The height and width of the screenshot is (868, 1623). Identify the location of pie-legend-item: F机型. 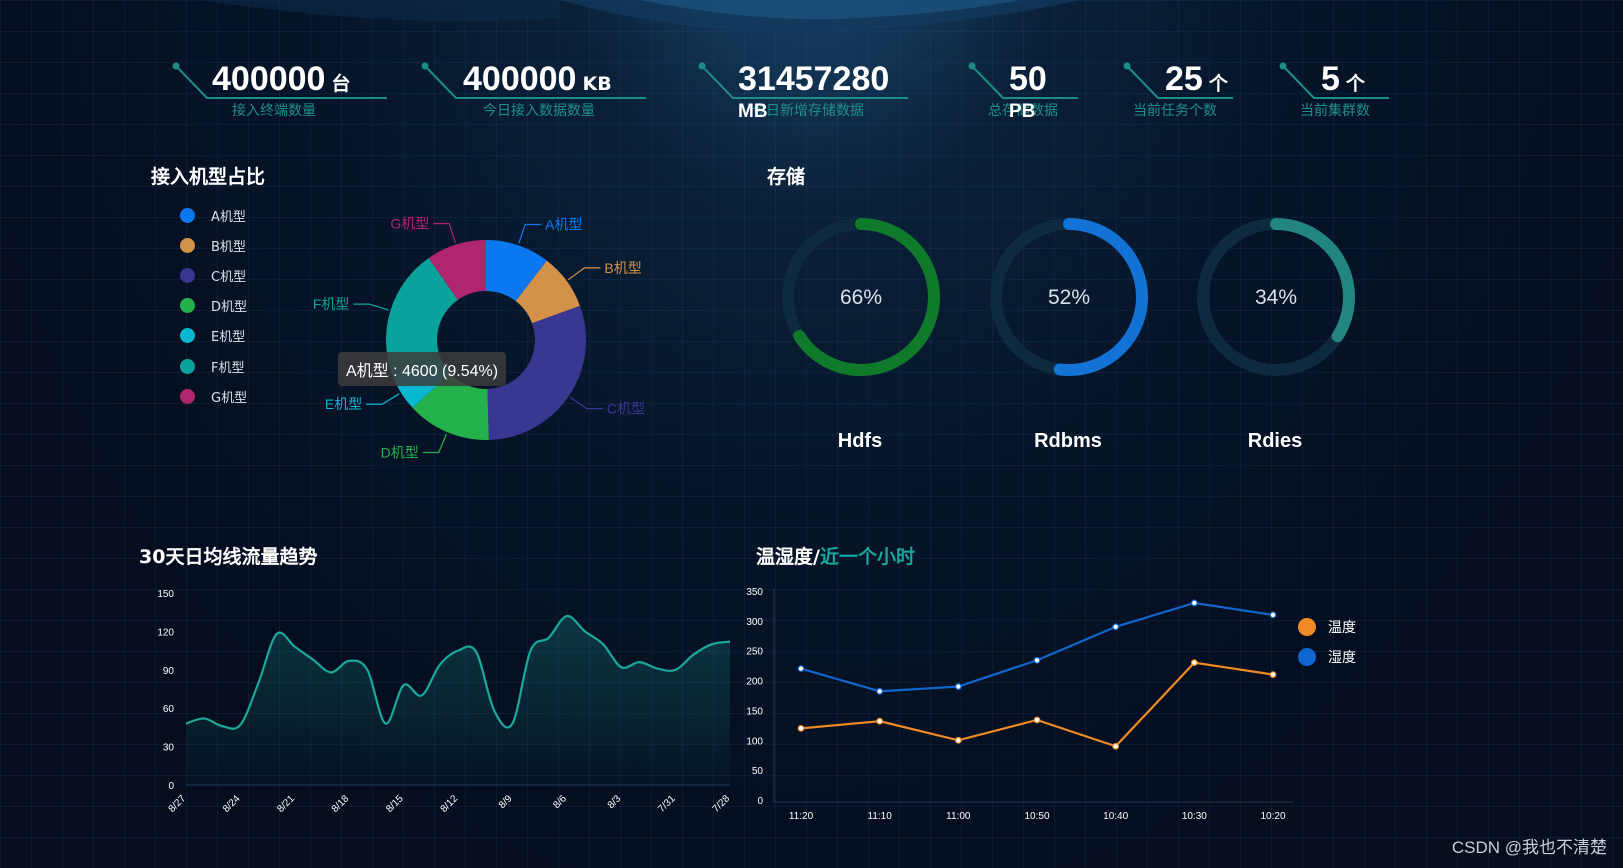
(213, 366).